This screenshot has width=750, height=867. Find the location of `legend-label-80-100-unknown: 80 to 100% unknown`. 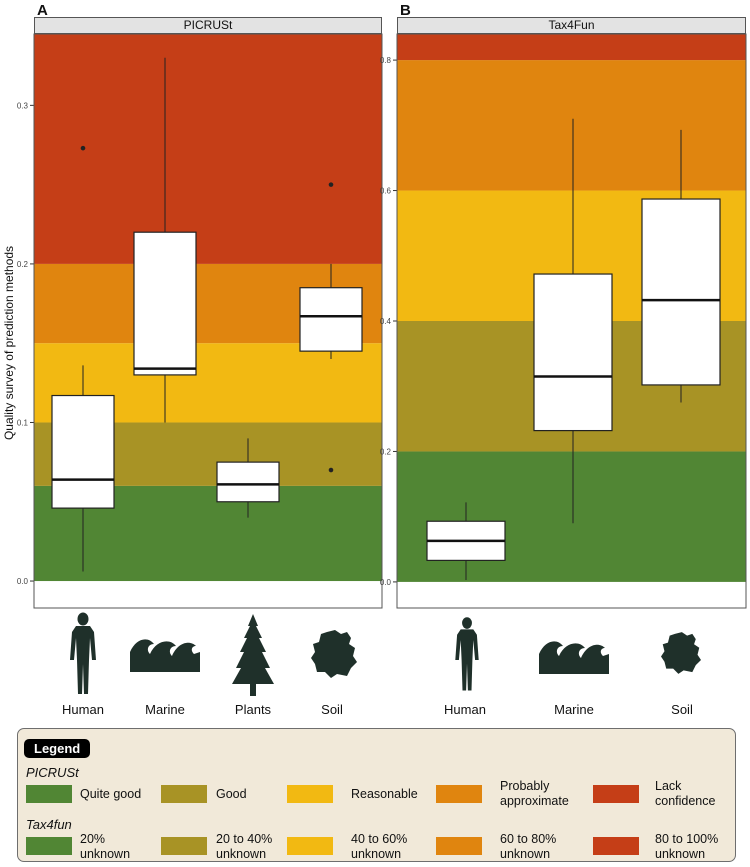

legend-label-80-100-unknown: 80 to 100% unknown is located at coordinates (687, 846).